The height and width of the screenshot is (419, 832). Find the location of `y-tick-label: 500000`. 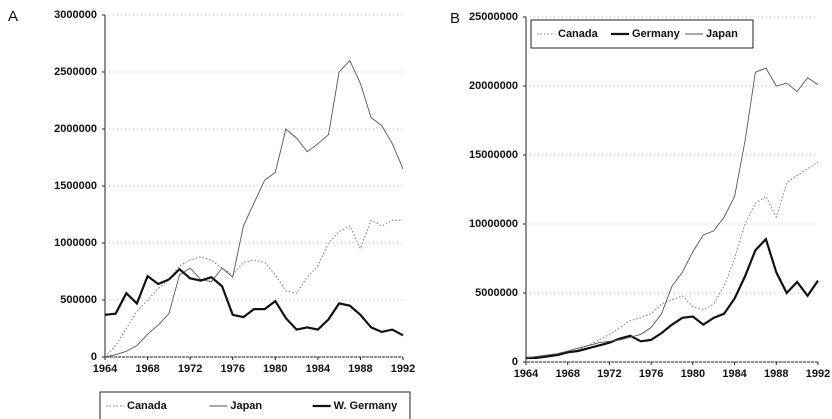

y-tick-label: 500000 is located at coordinates (78, 300).